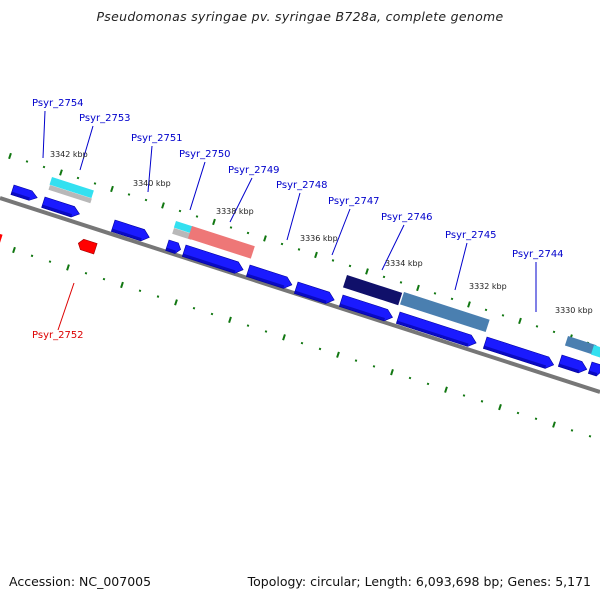 The width and height of the screenshot is (600, 600). What do you see at coordinates (235, 211) in the screenshot?
I see `kbp-label: 3338 kbp` at bounding box center [235, 211].